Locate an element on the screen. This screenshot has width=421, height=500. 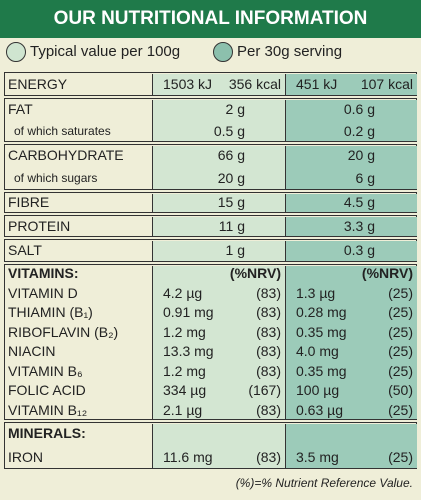
cell-value: 100 µg is located at coordinates (318, 390).